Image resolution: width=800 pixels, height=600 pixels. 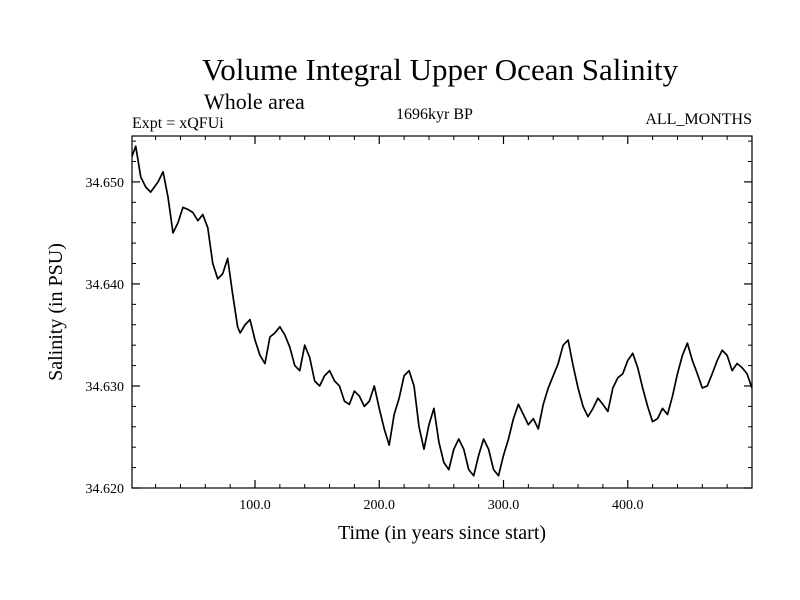 I want to click on y-tick-label: 34.640, so click(x=105, y=285).